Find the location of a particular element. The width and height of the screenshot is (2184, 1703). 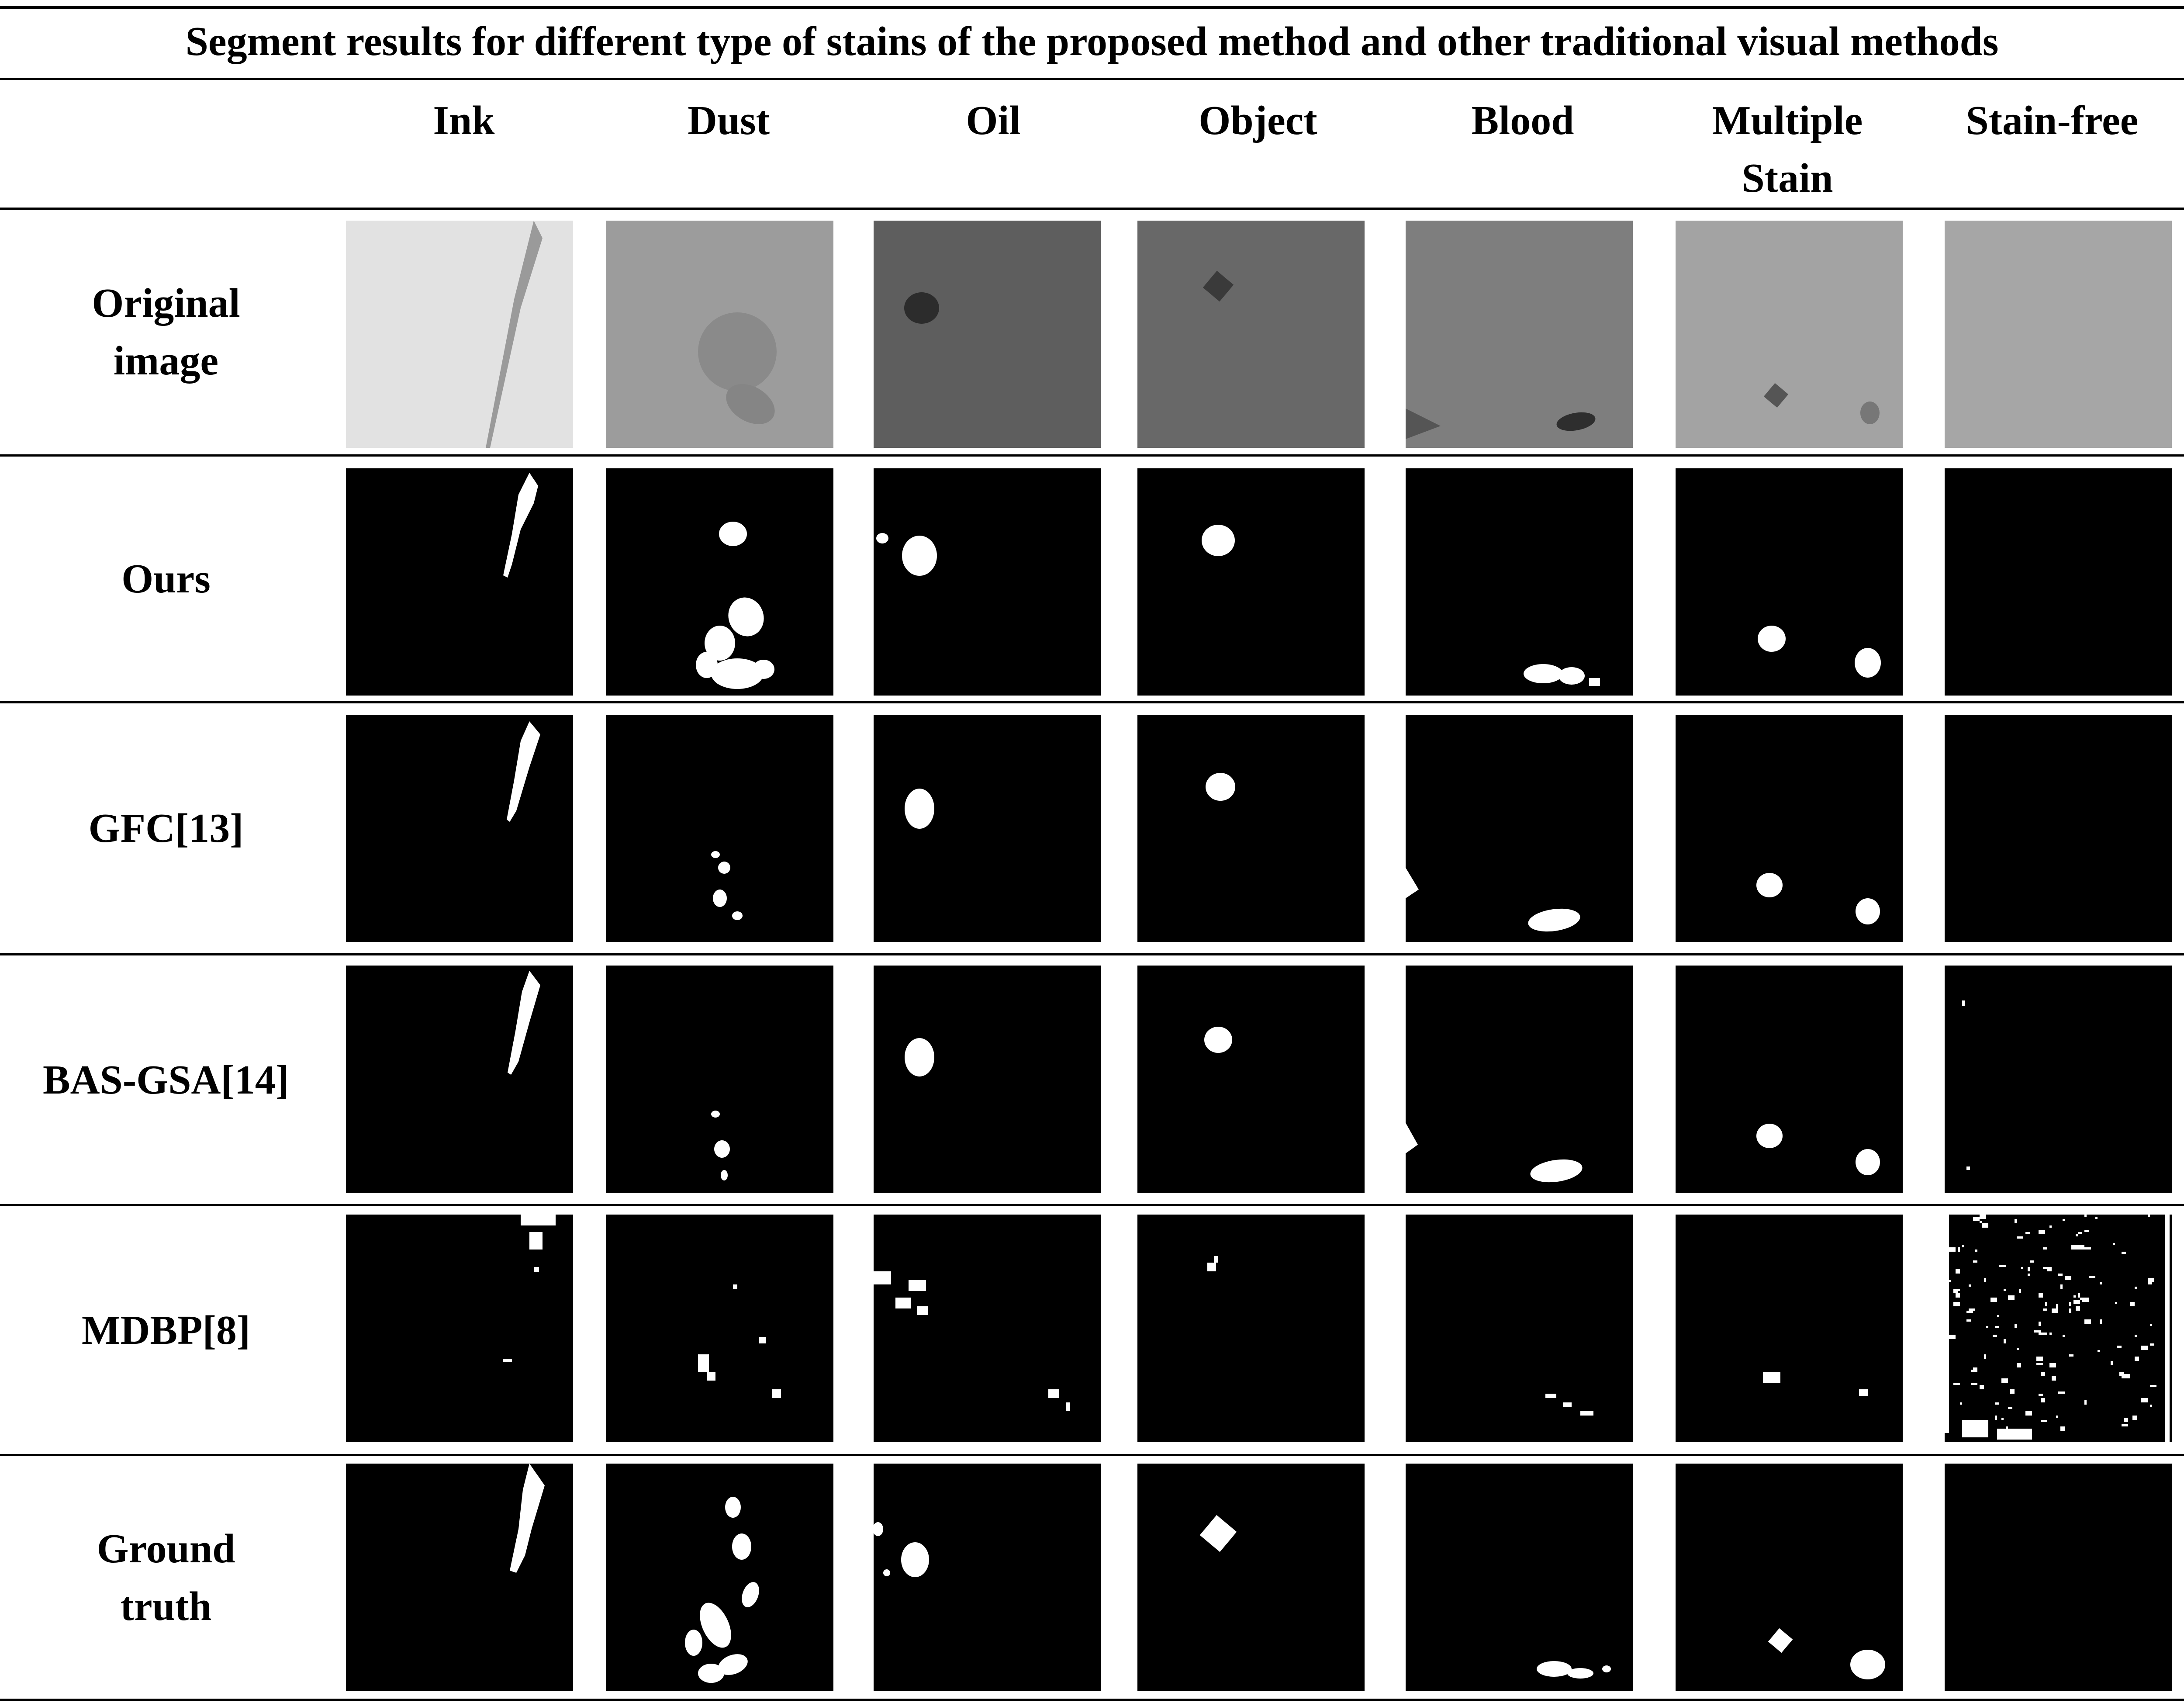

mask-gfc-ink is located at coordinates (459, 829).